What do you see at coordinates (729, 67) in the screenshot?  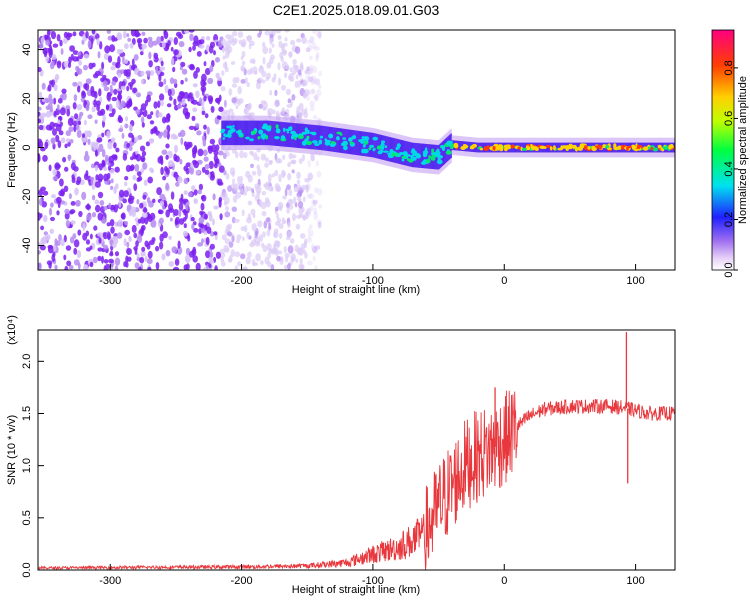 I see `colorbar-tick-label: 0.8` at bounding box center [729, 67].